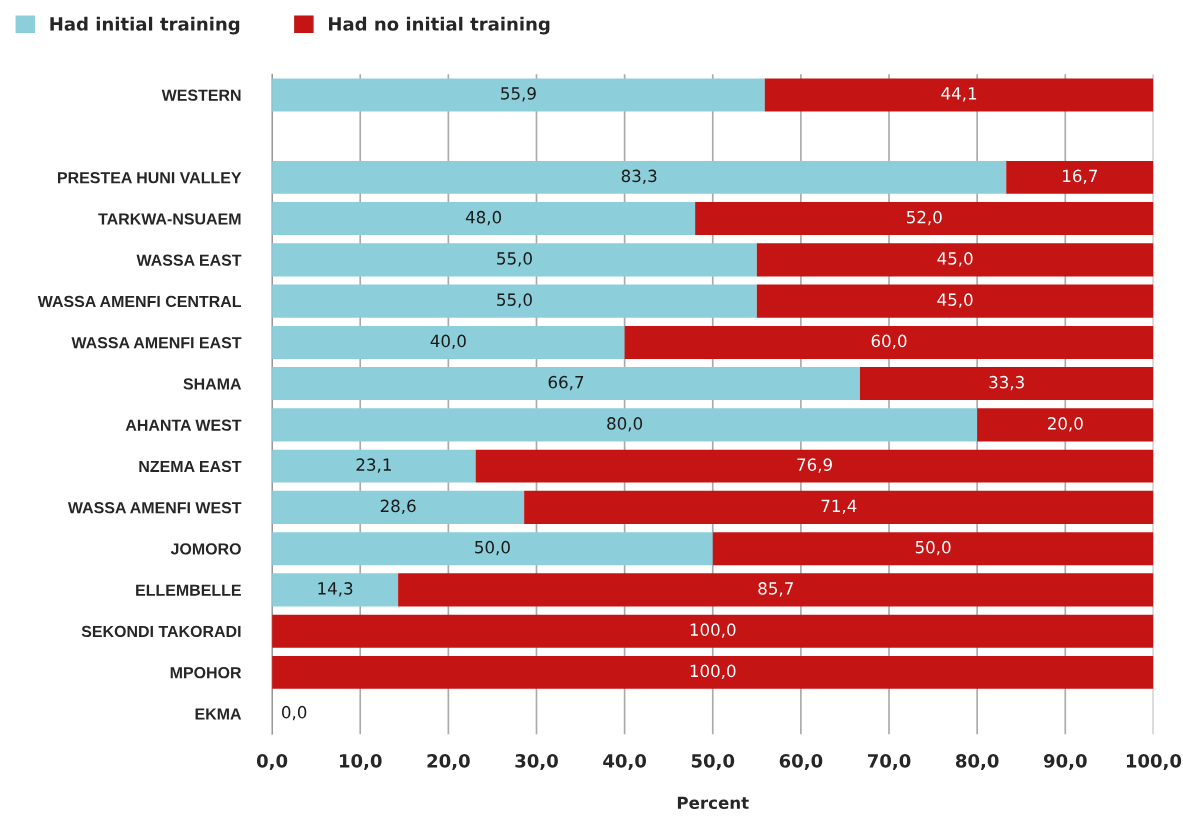  I want to click on data-label: 80,0, so click(625, 424).